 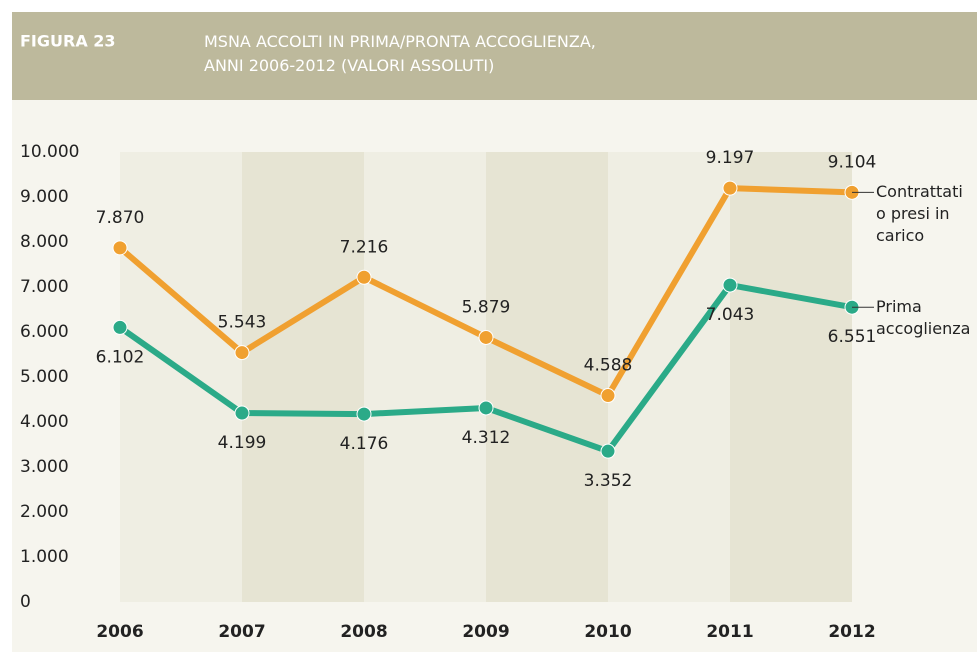 What do you see at coordinates (44, 197) in the screenshot?
I see `y-tick-label: 9.000` at bounding box center [44, 197].